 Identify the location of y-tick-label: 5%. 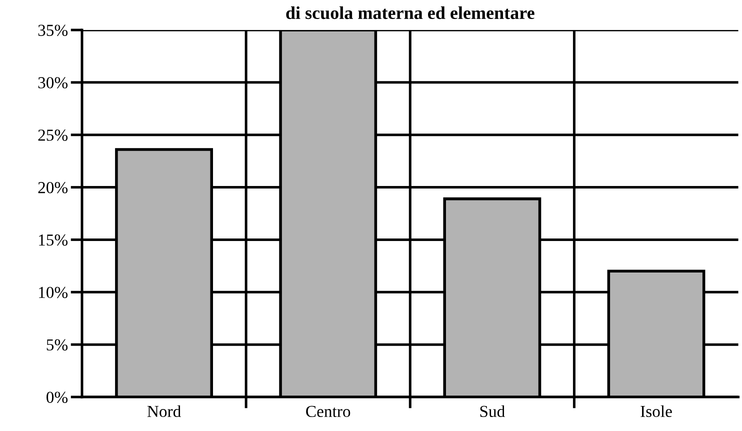
(57, 345).